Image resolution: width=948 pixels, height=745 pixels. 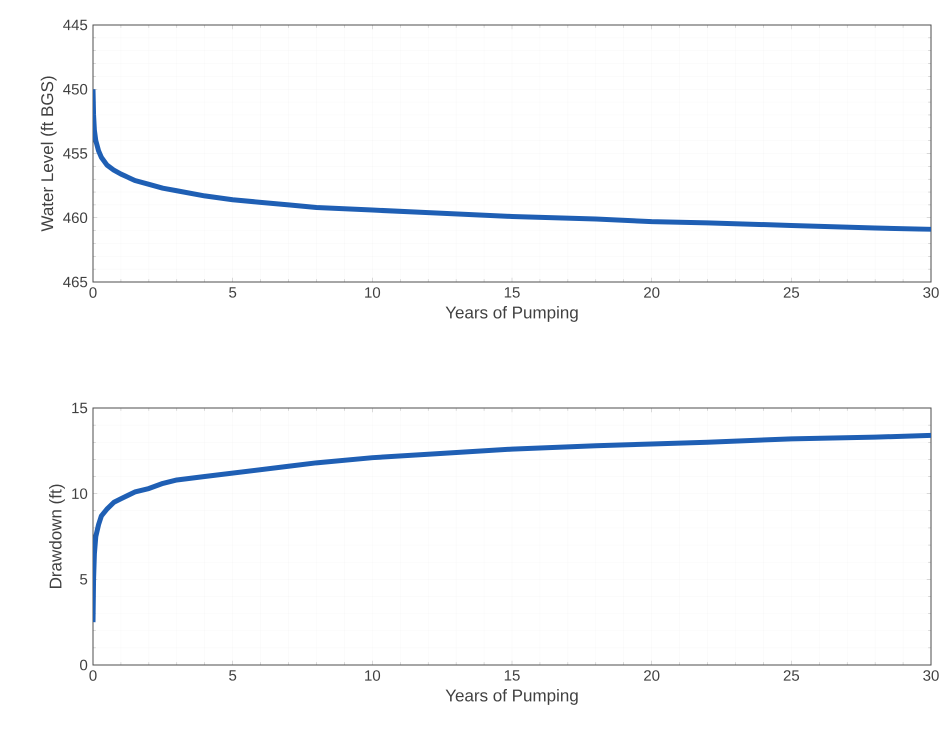 I want to click on y-tick-label: 450, so click(x=75, y=89).